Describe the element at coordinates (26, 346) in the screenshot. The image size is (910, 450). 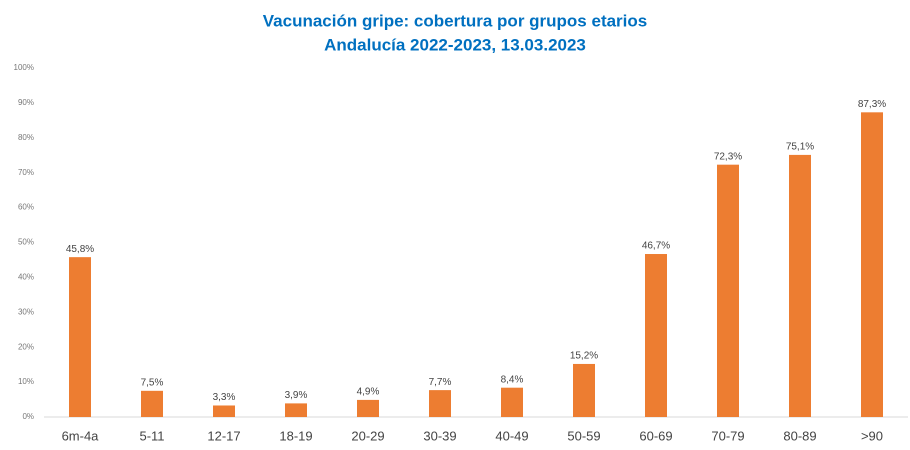
I see `y-tick-label: 20%` at that location.